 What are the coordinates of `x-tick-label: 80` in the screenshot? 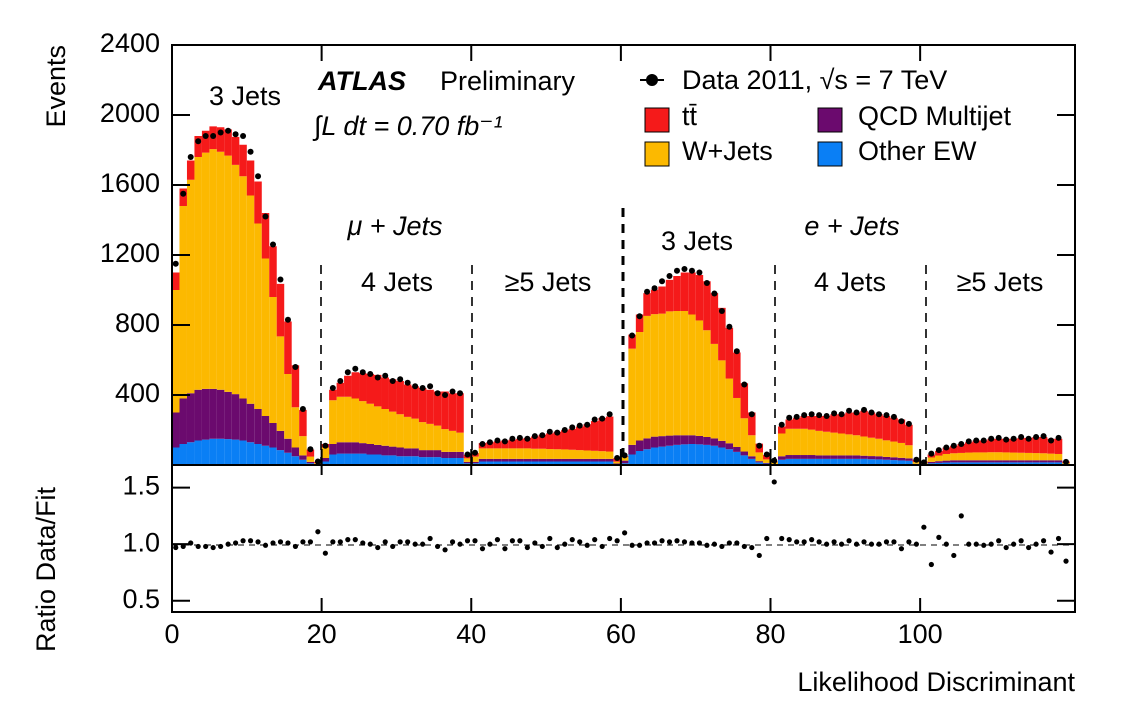 It's located at (770, 634).